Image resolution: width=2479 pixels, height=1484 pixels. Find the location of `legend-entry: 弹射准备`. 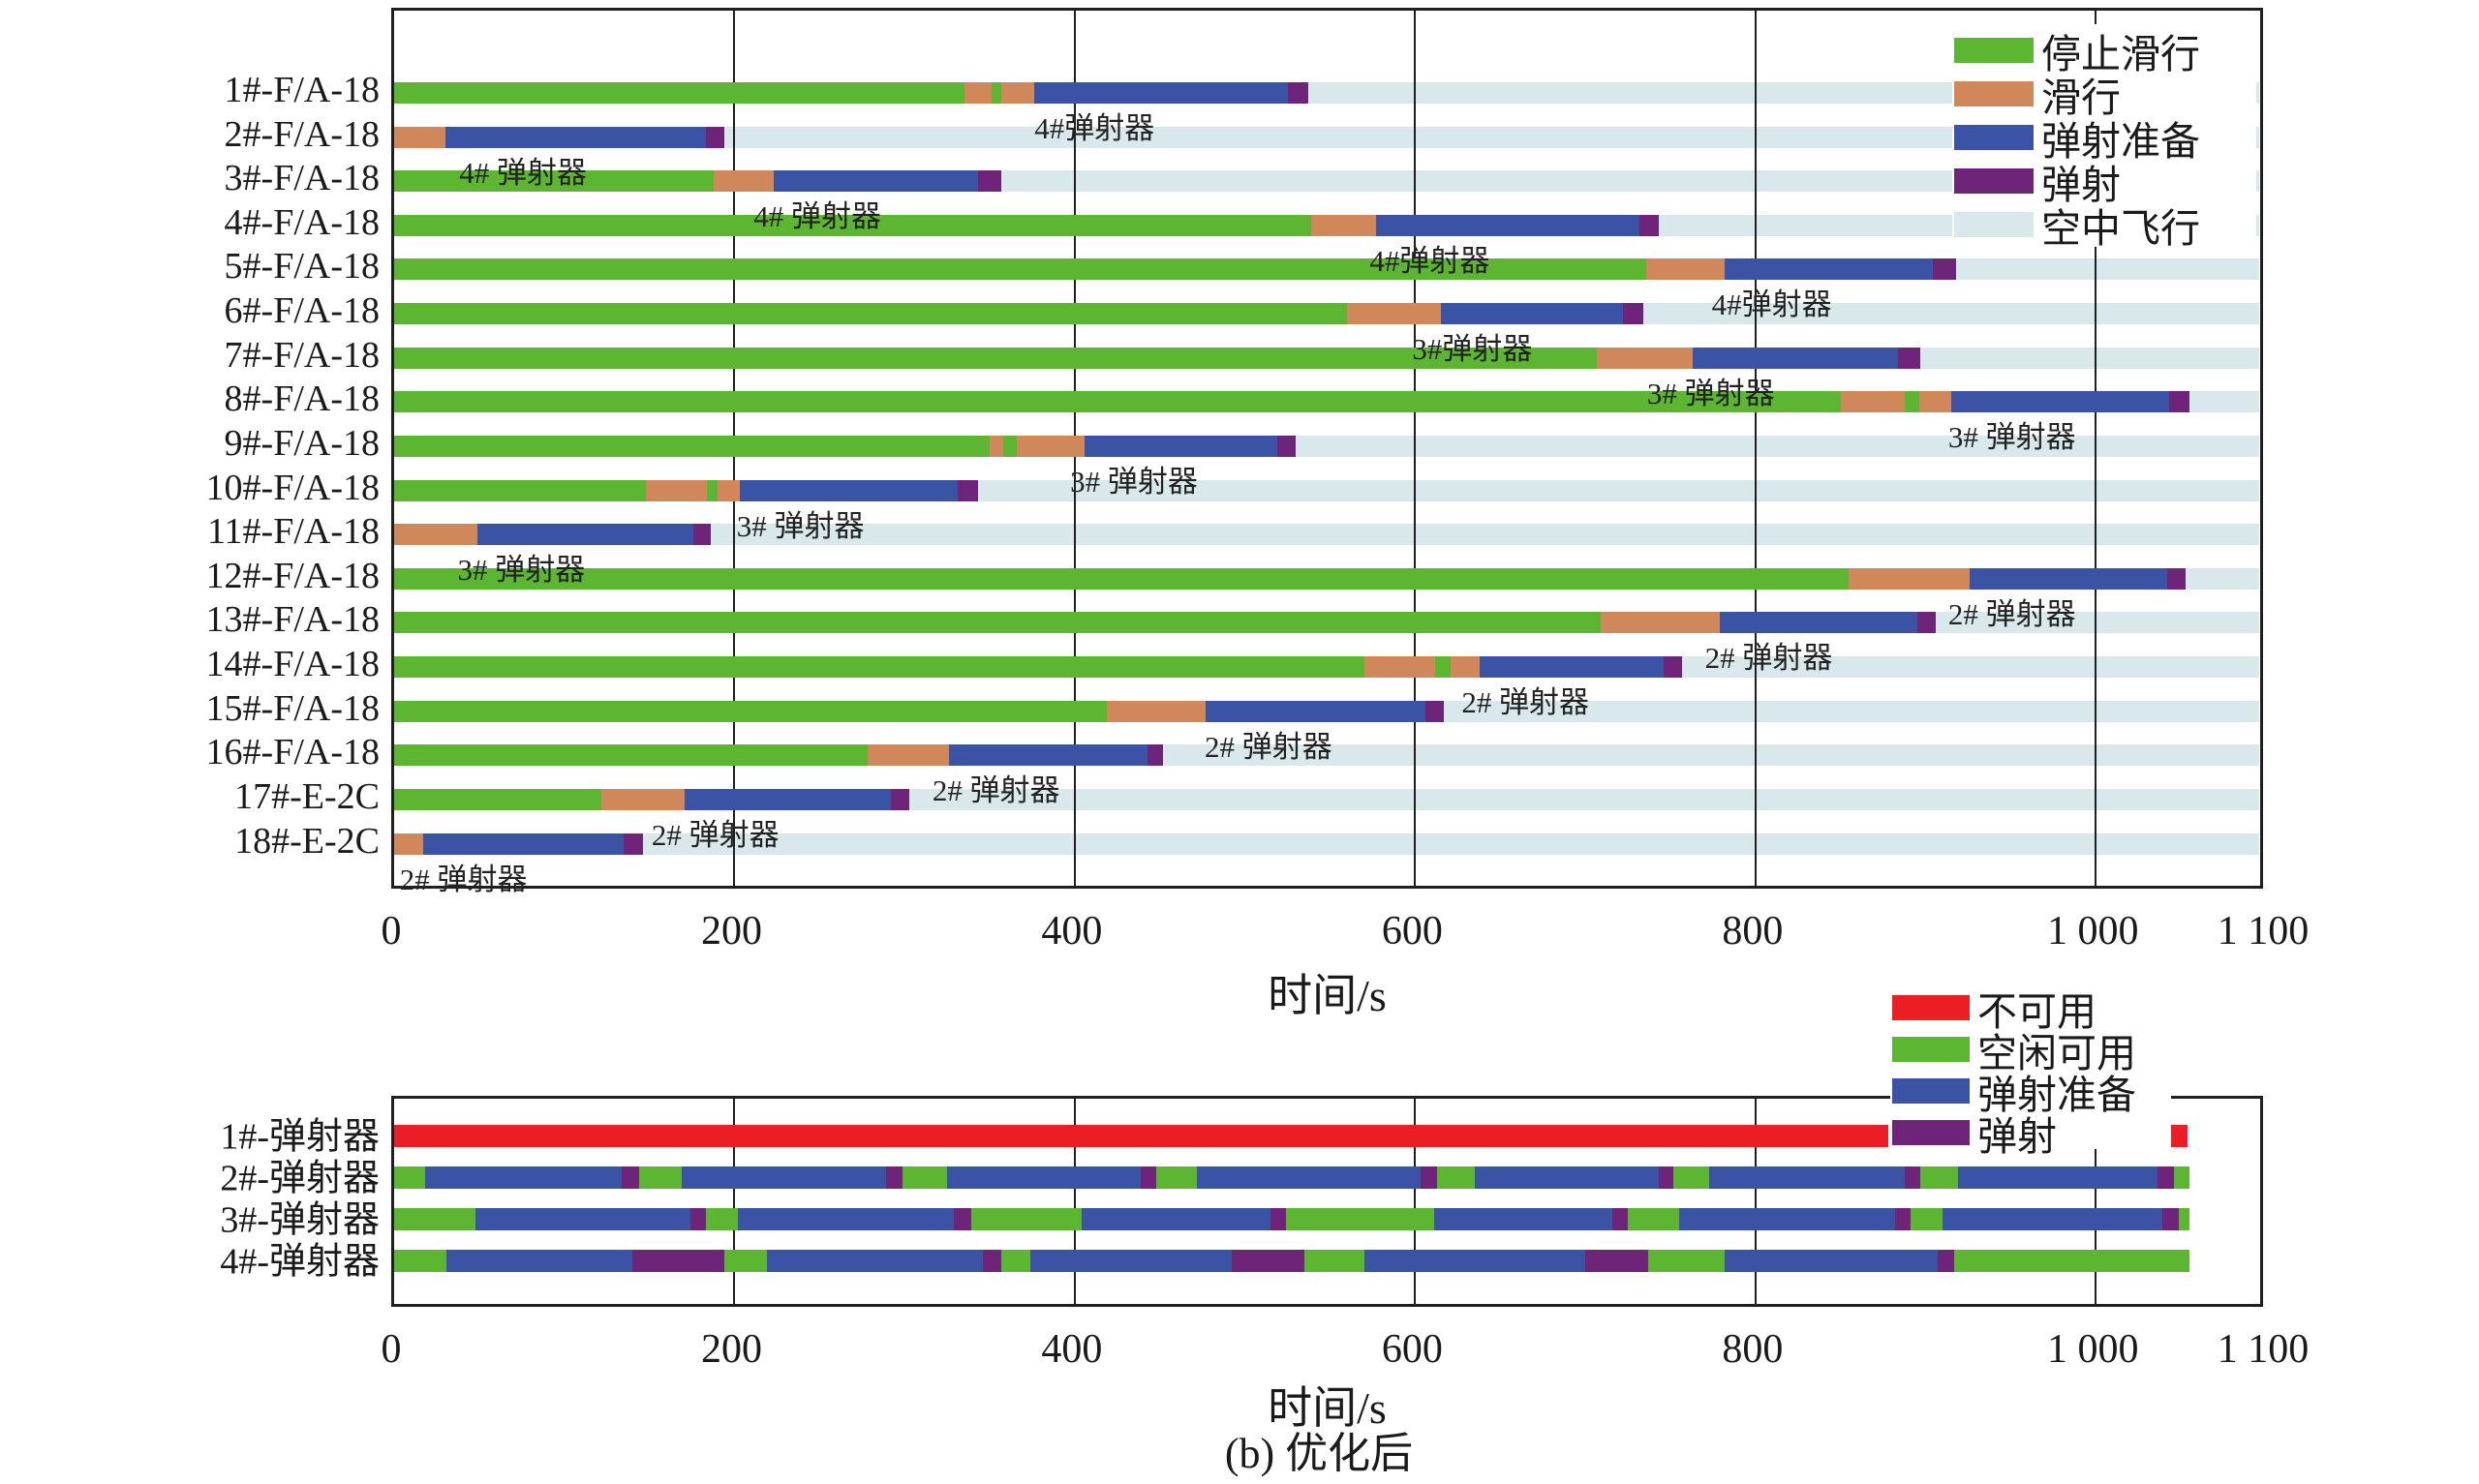

legend-entry: 弹射准备 is located at coordinates (2014, 1093).